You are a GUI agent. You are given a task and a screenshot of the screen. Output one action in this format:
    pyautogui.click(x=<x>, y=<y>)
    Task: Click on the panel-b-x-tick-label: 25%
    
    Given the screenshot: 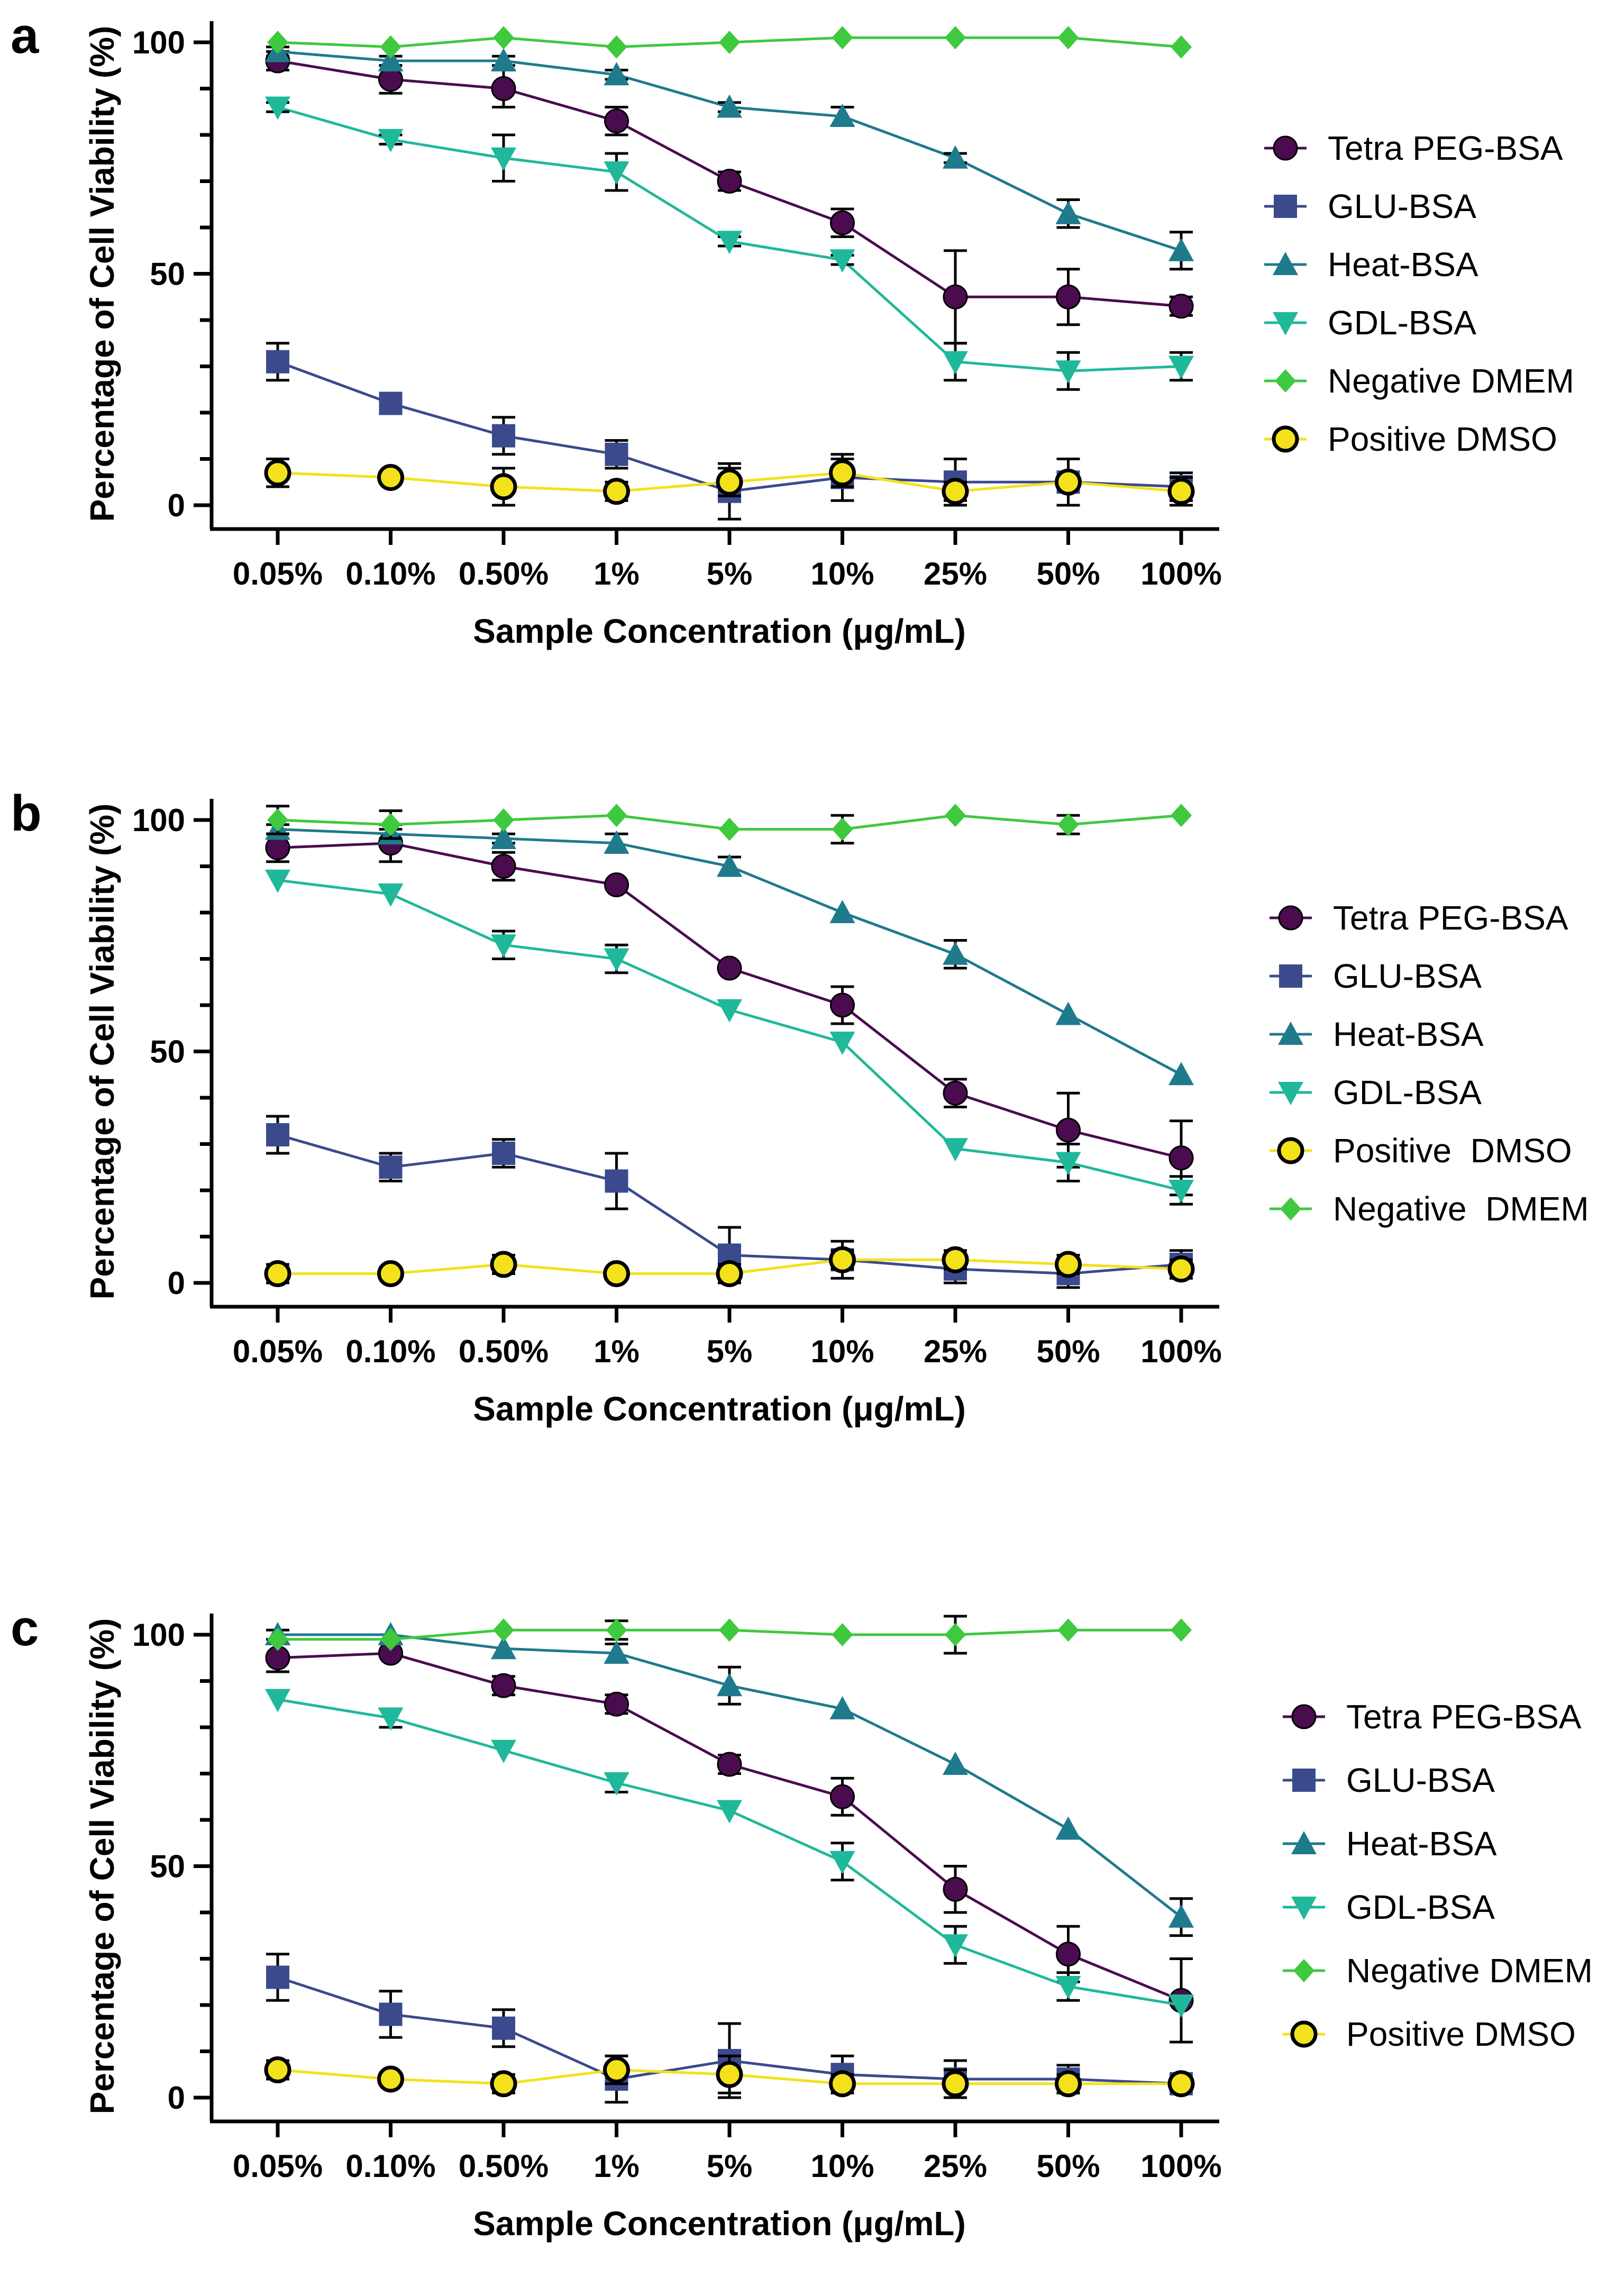 What is the action you would take?
    pyautogui.click(x=955, y=1351)
    